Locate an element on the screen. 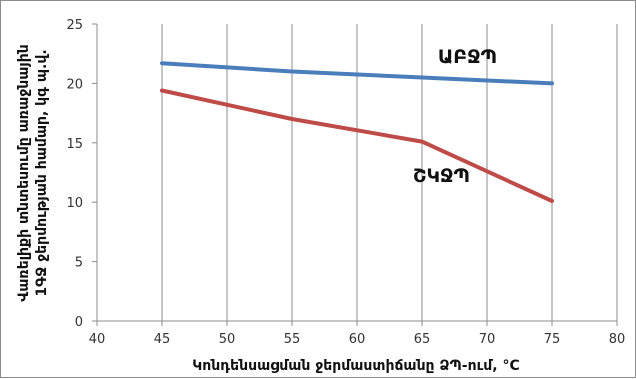  y-tick-label-10: 10 is located at coordinates (74, 203).